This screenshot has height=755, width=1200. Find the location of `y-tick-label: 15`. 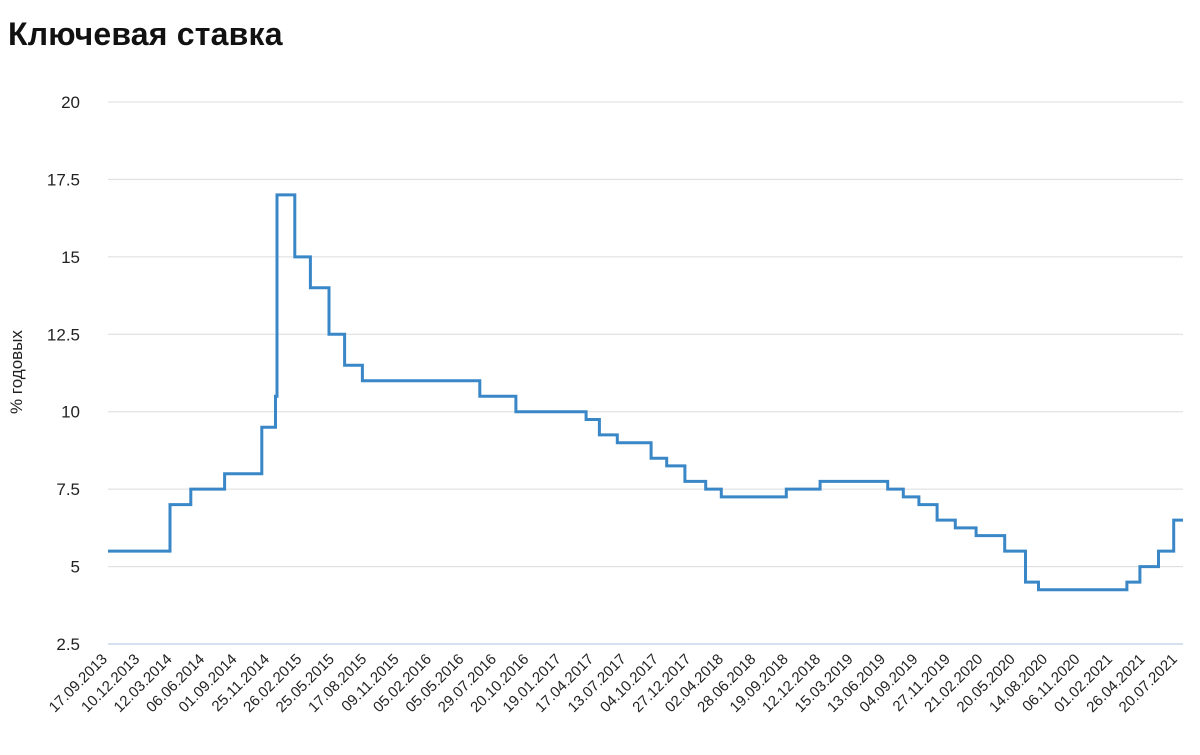

y-tick-label: 15 is located at coordinates (70, 257).